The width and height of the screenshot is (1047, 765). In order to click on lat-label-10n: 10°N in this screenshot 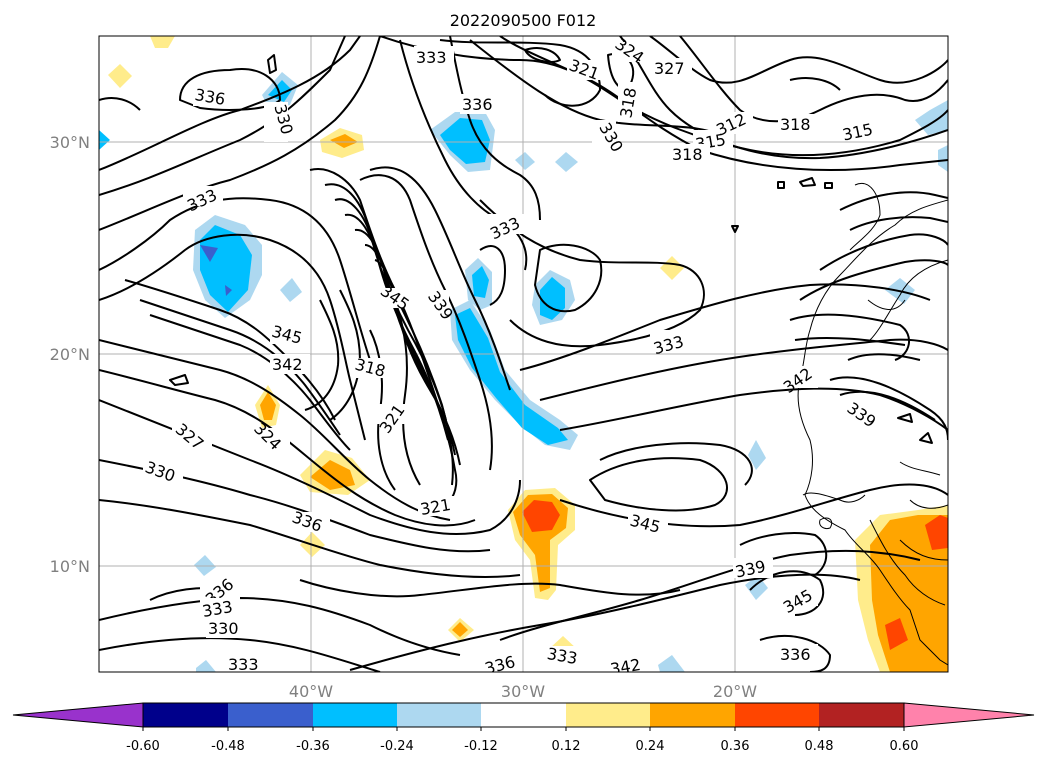, I will do `click(70, 566)`.